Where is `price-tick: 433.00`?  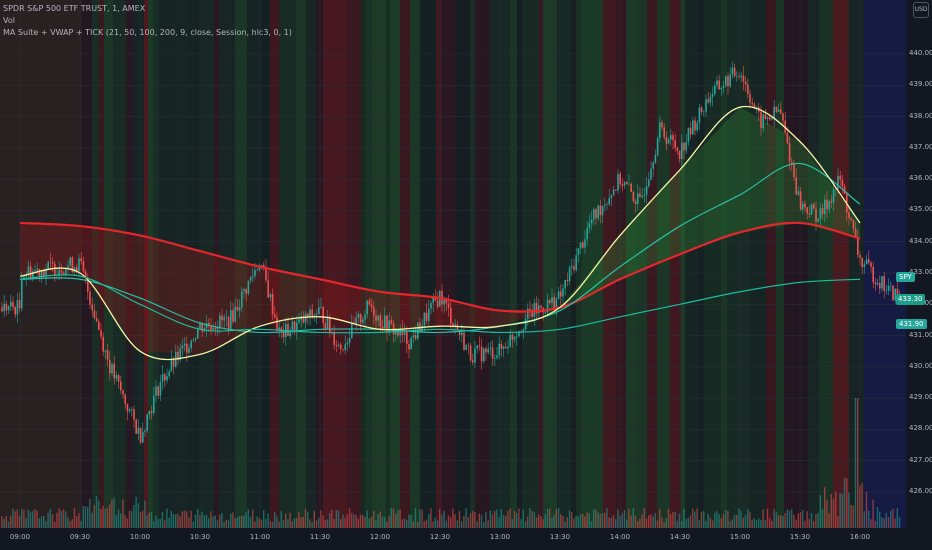
price-tick: 433.00 is located at coordinates (920, 272).